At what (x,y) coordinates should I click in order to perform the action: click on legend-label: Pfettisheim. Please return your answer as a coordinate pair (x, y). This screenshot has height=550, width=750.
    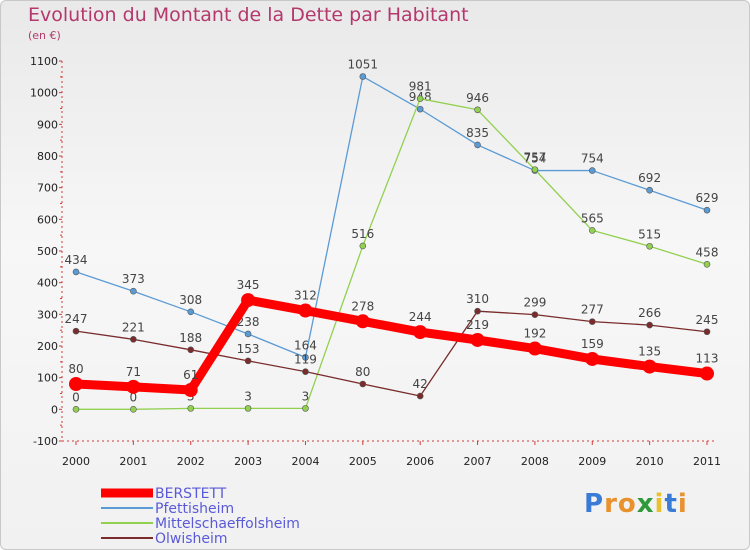
    Looking at the image, I should click on (194, 509).